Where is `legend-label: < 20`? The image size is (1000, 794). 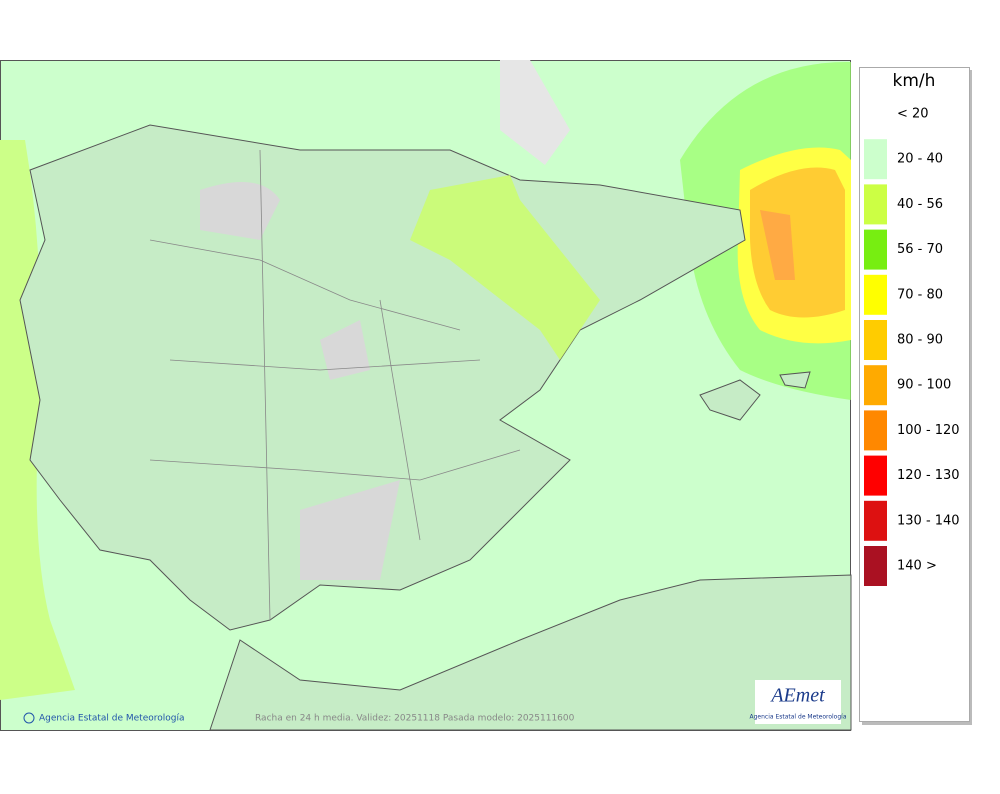 legend-label: < 20 is located at coordinates (913, 114).